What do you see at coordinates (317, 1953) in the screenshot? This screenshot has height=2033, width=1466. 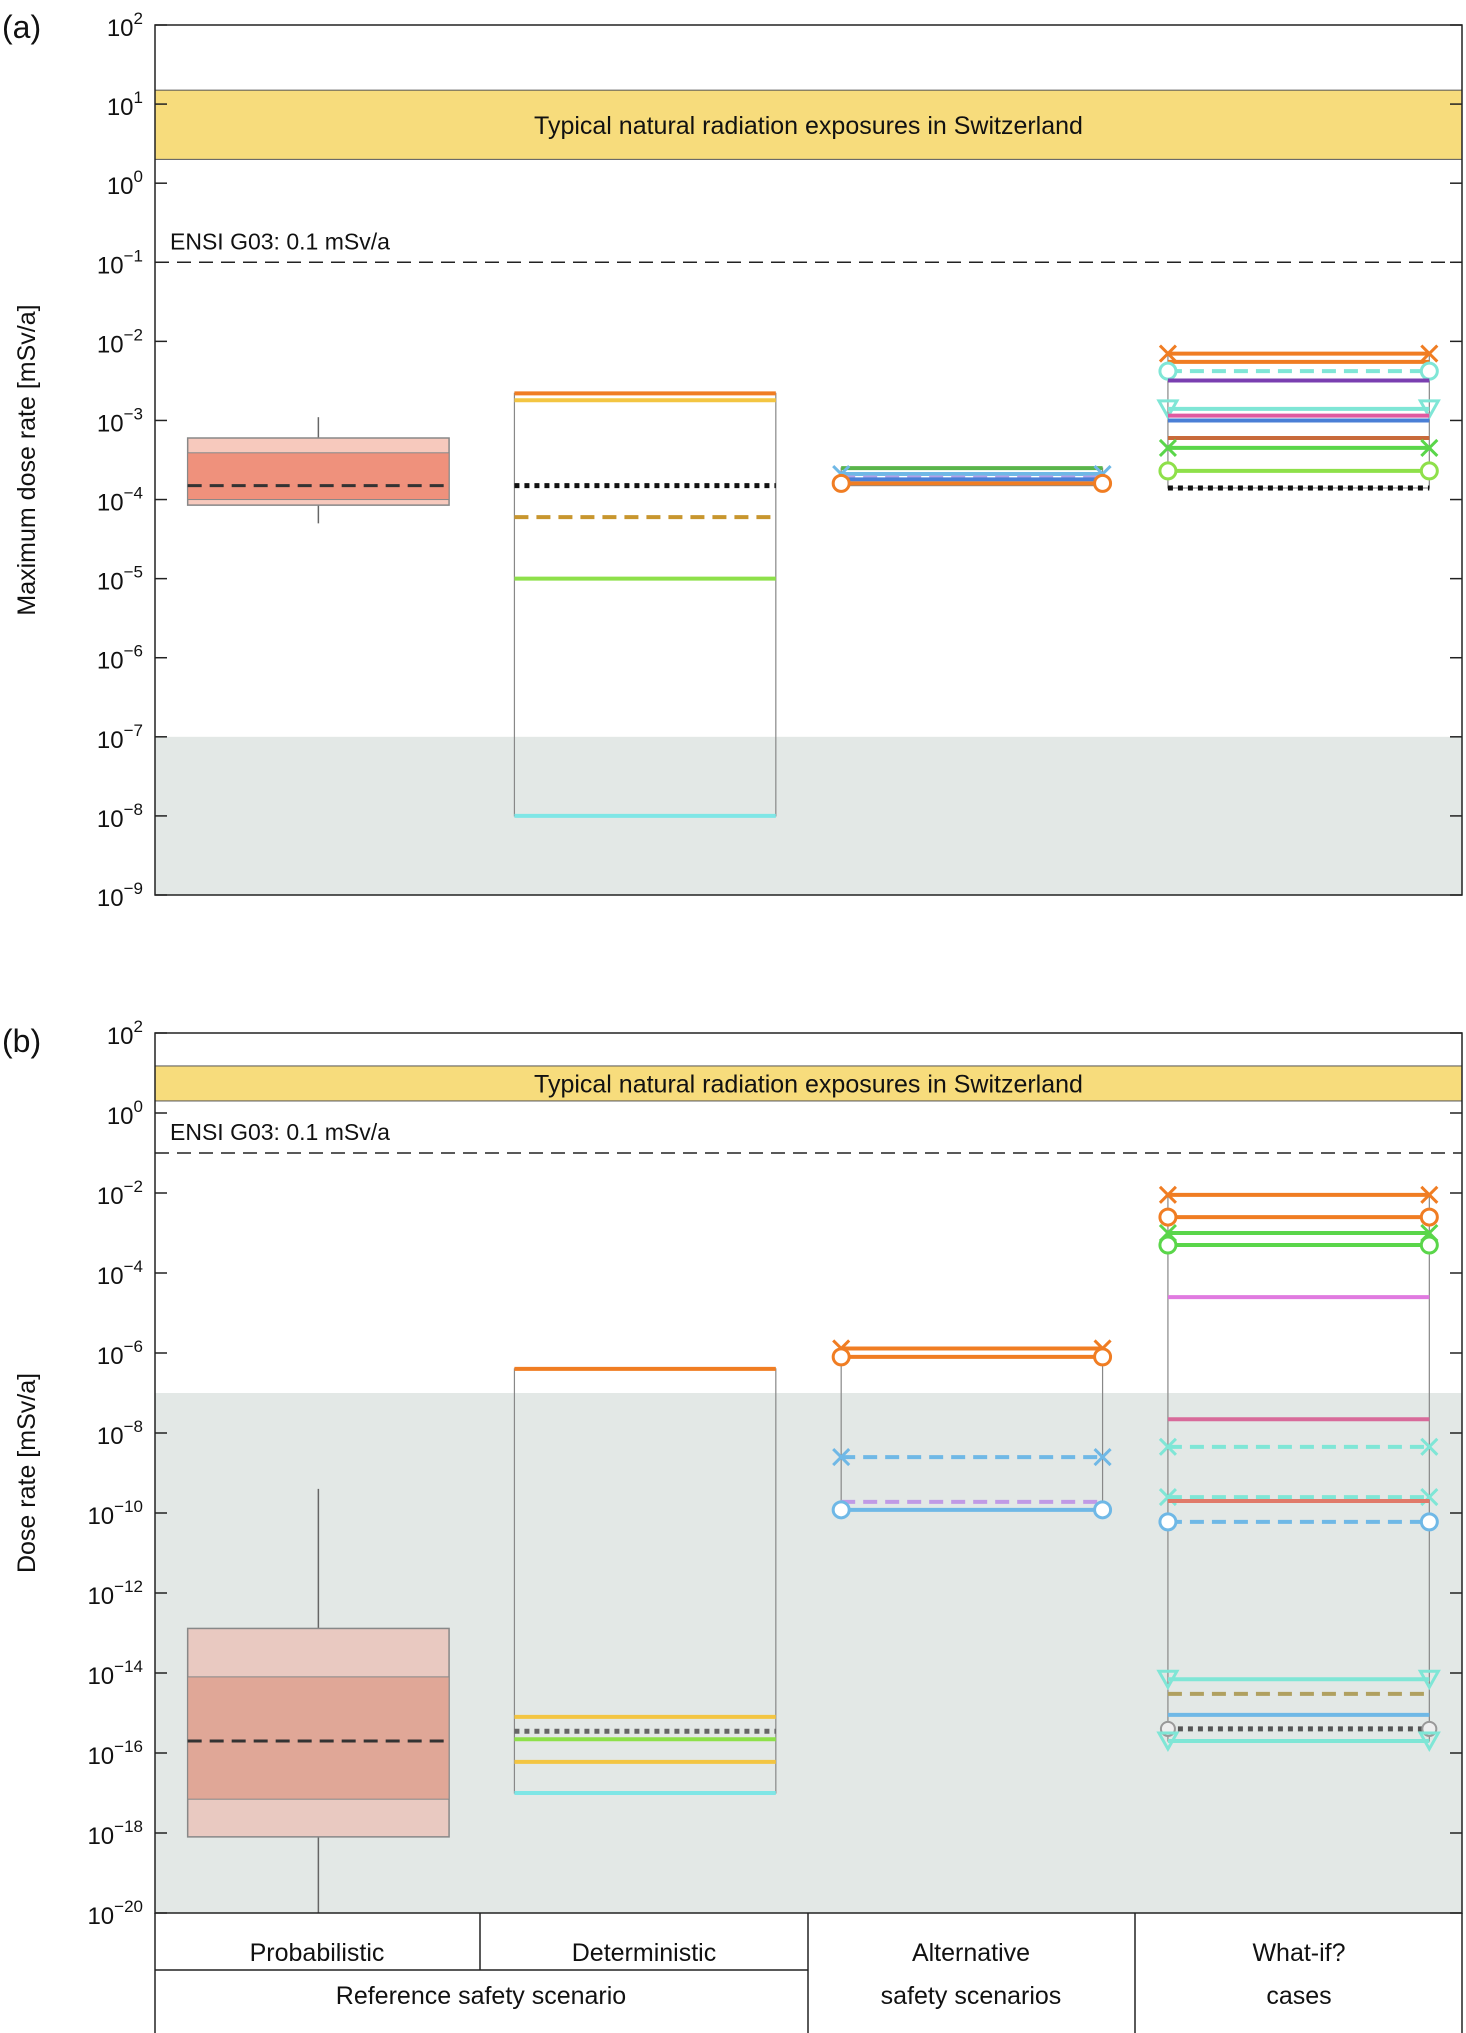 I see `category-probabilistic: Probabilistic` at bounding box center [317, 1953].